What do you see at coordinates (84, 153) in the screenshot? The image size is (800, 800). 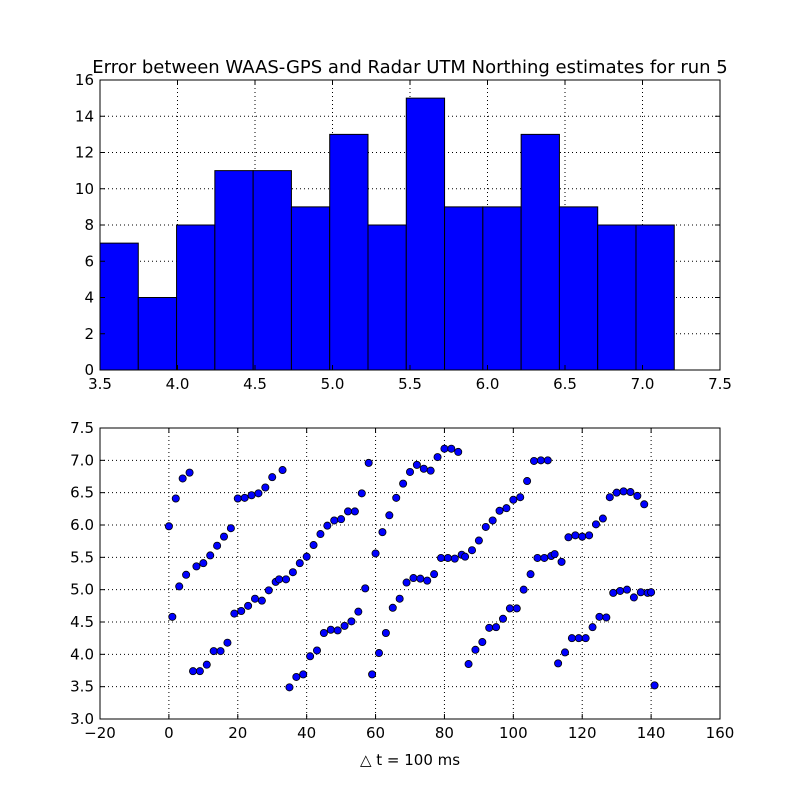 I see `histogram-y-tick-label: 12` at bounding box center [84, 153].